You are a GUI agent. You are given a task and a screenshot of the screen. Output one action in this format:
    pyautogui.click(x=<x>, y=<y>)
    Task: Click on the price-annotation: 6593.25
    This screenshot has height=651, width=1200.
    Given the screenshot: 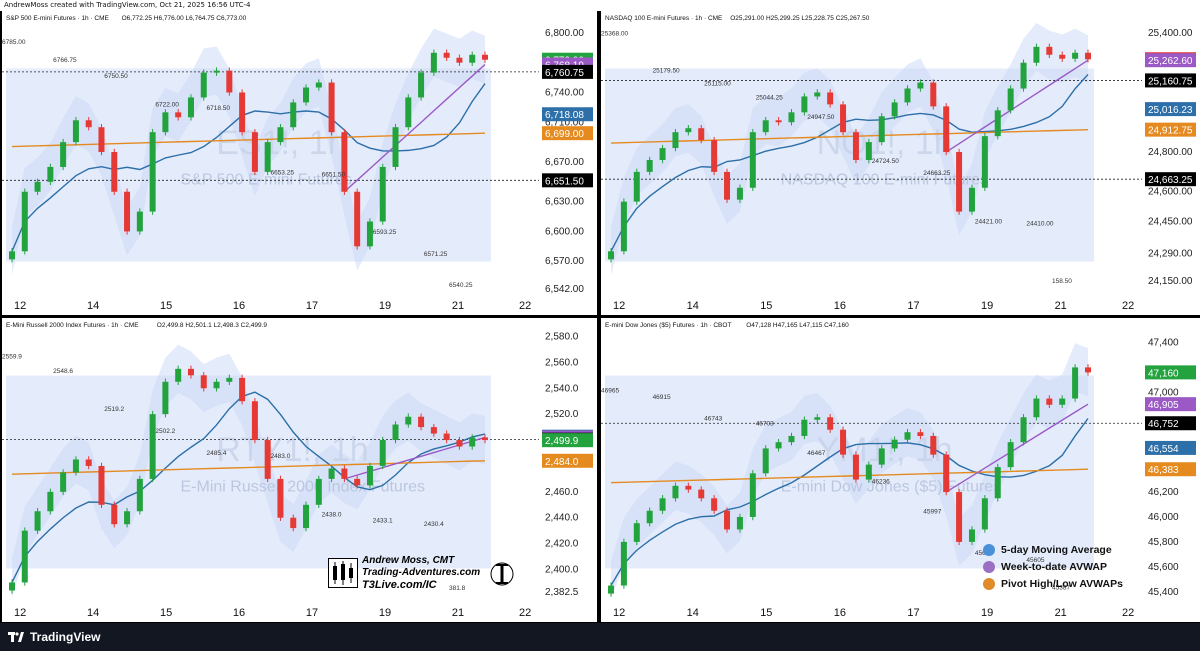 What is the action you would take?
    pyautogui.click(x=385, y=232)
    